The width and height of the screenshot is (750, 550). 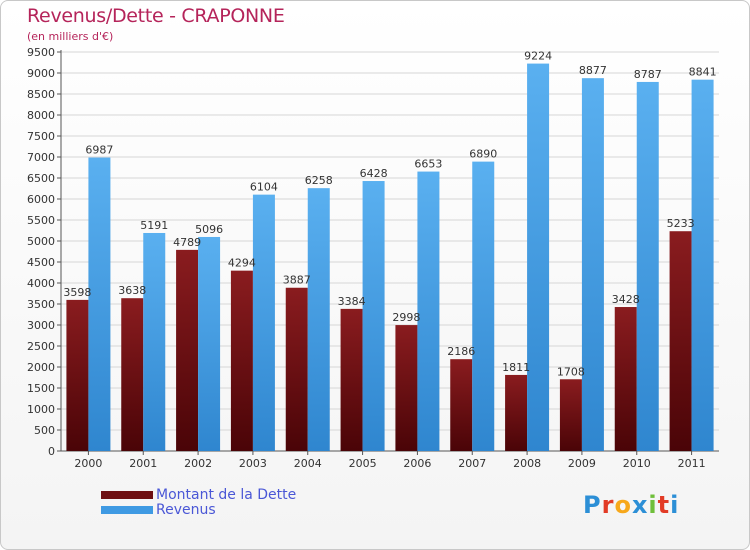 What do you see at coordinates (187, 242) in the screenshot?
I see `data-label-dette: 4789` at bounding box center [187, 242].